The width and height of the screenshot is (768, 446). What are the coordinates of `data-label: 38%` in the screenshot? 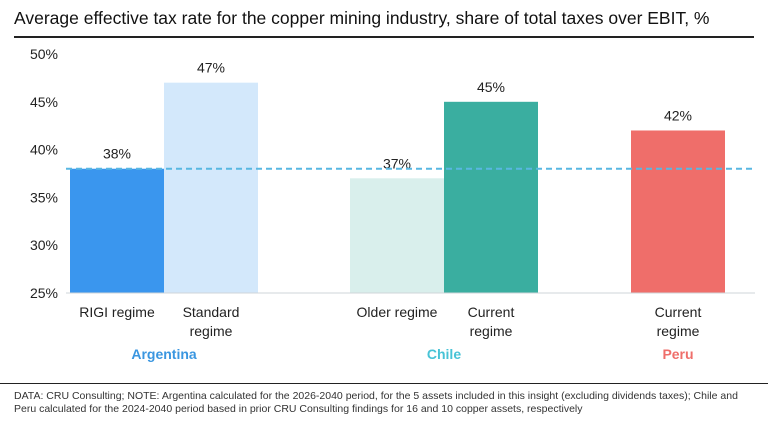 It's located at (117, 154).